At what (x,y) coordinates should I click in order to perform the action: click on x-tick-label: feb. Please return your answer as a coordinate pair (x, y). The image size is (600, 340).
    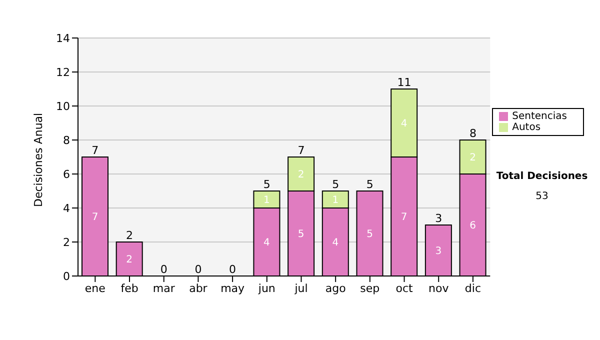
    Looking at the image, I should click on (129, 288).